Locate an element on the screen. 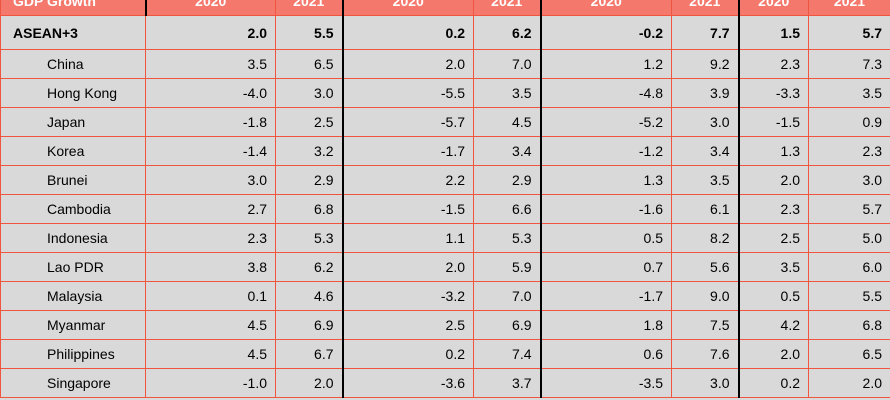 This screenshot has width=890, height=400. value-cell: 3.4 is located at coordinates (507, 151).